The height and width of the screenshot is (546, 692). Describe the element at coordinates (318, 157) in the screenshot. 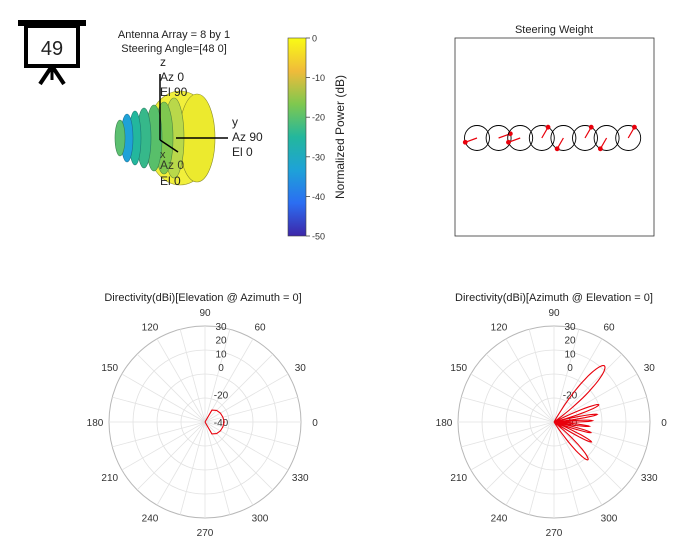

I see `colorbar-tick-label: -30` at that location.